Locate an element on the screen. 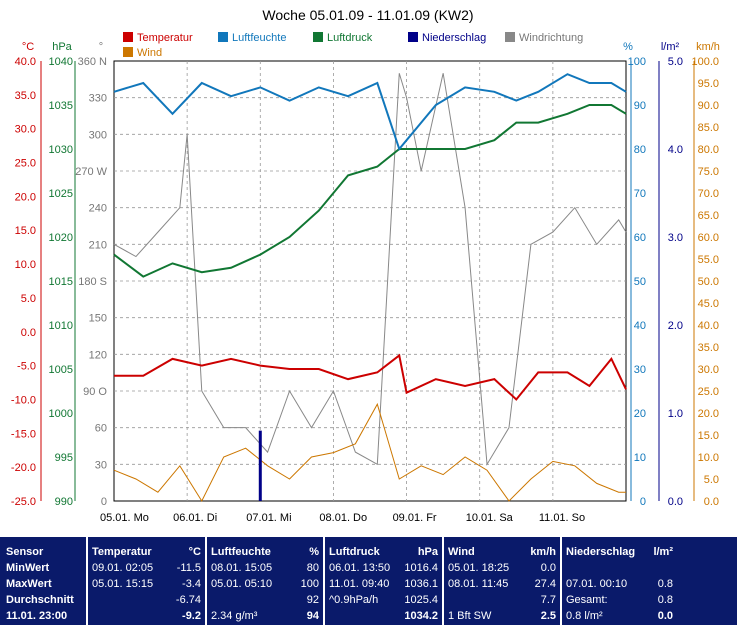 The height and width of the screenshot is (625, 737). axis-tick-temp: 30.0 is located at coordinates (25, 130).